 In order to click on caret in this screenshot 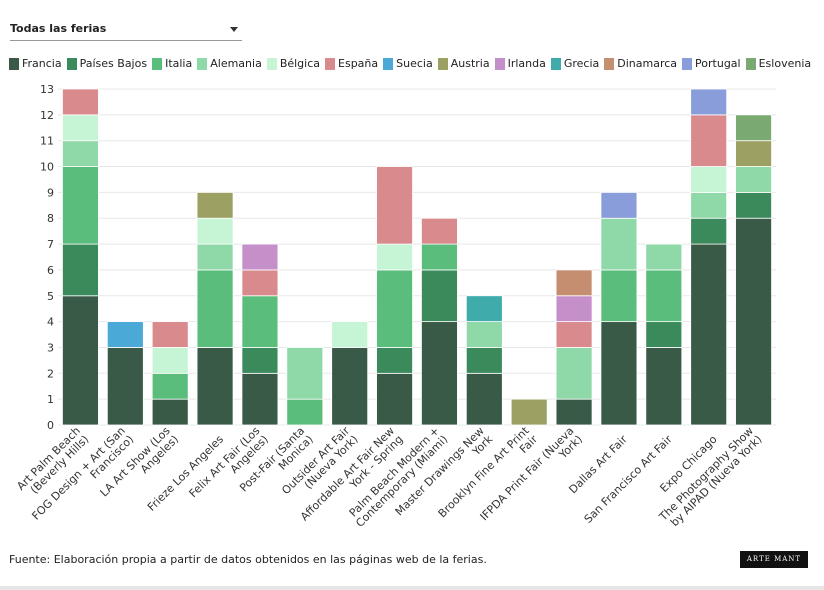, I will do `click(234, 29)`.